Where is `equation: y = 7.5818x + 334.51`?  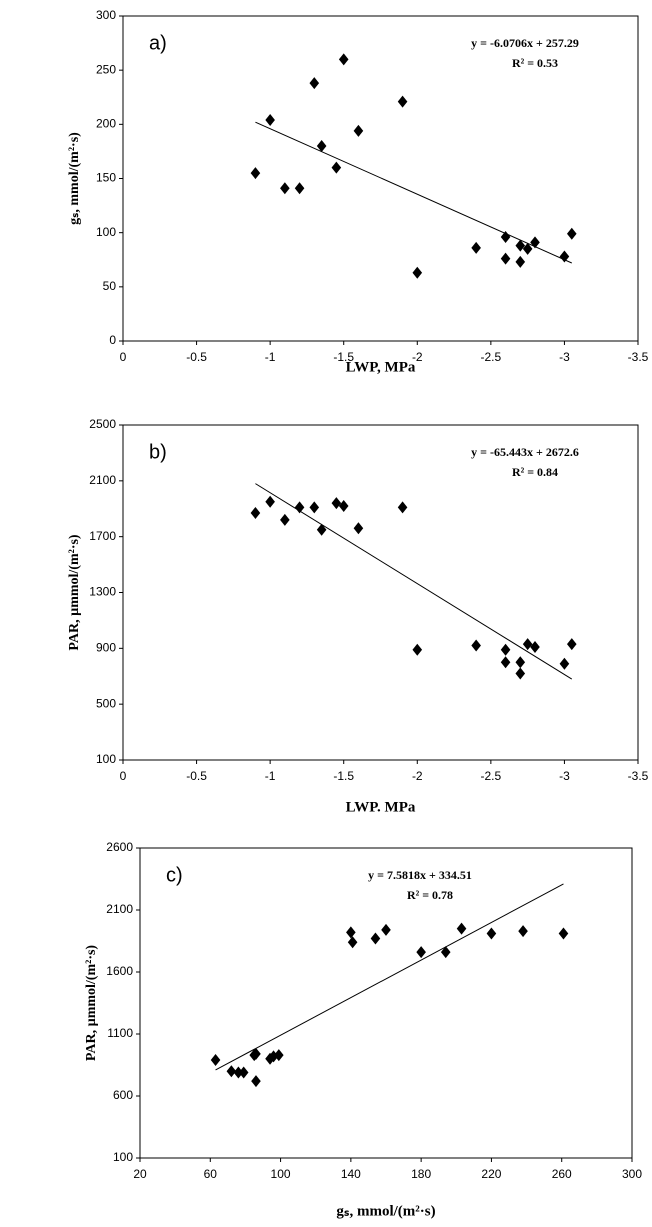
equation: y = 7.5818x + 334.51 is located at coordinates (420, 875).